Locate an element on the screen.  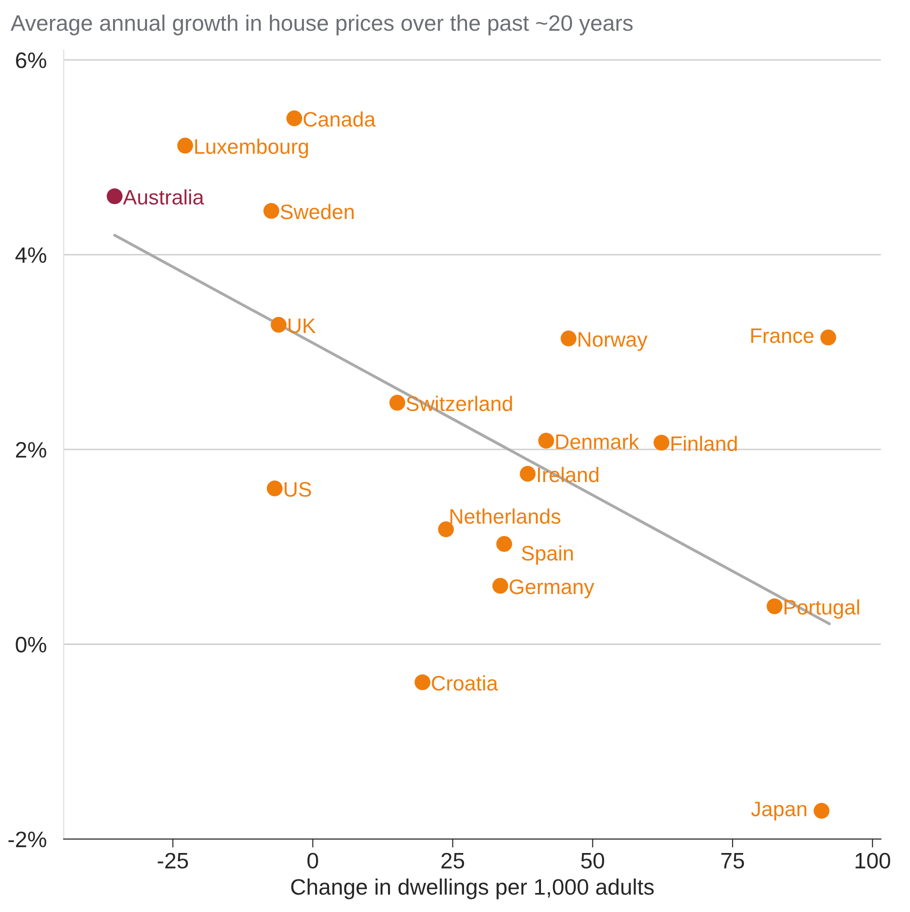
y-tick-label: -2% is located at coordinates (27, 840).